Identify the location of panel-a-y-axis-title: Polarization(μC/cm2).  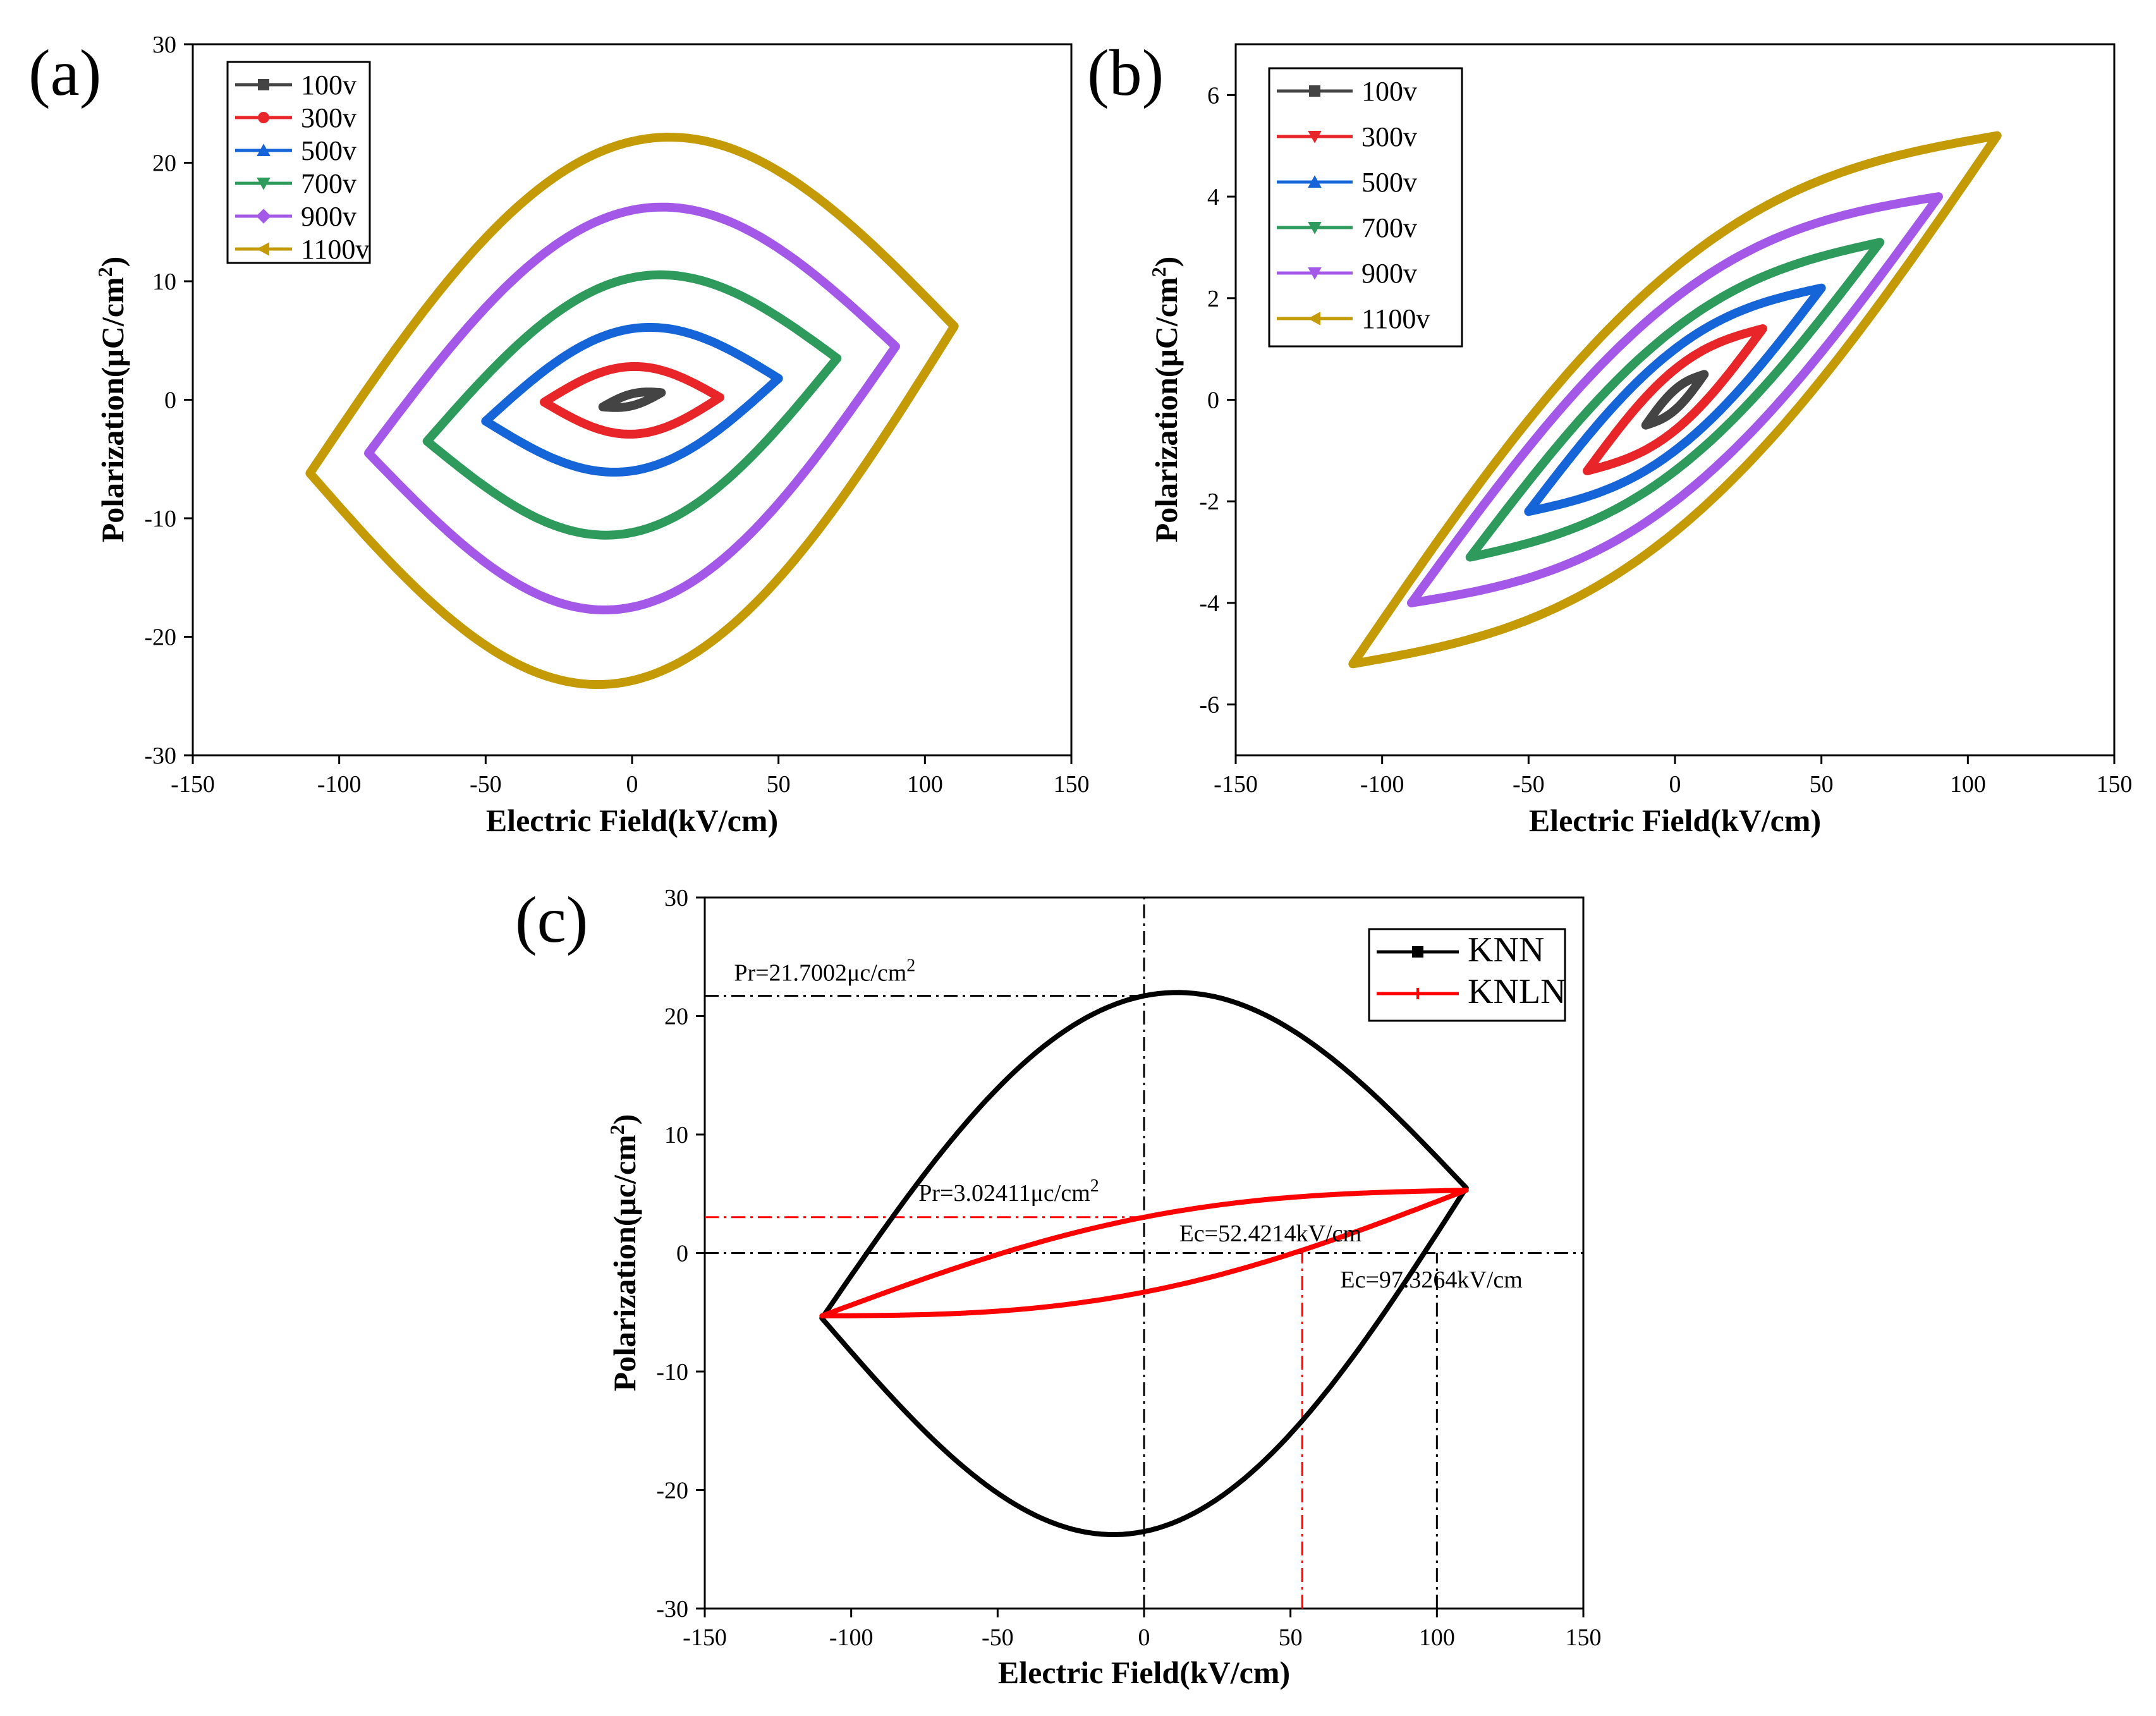
(112, 400).